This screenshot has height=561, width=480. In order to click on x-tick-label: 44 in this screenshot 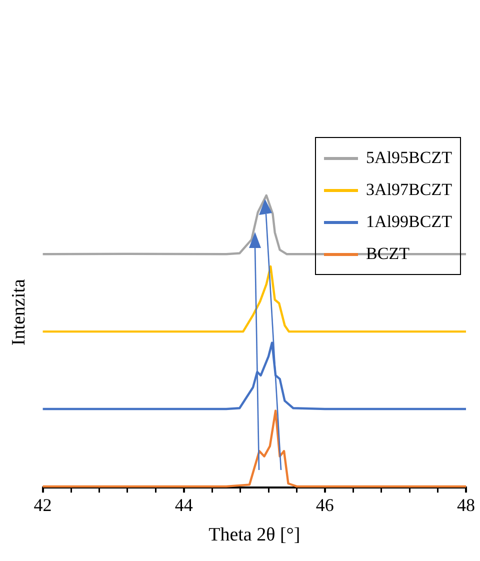, I will do `click(183, 505)`.